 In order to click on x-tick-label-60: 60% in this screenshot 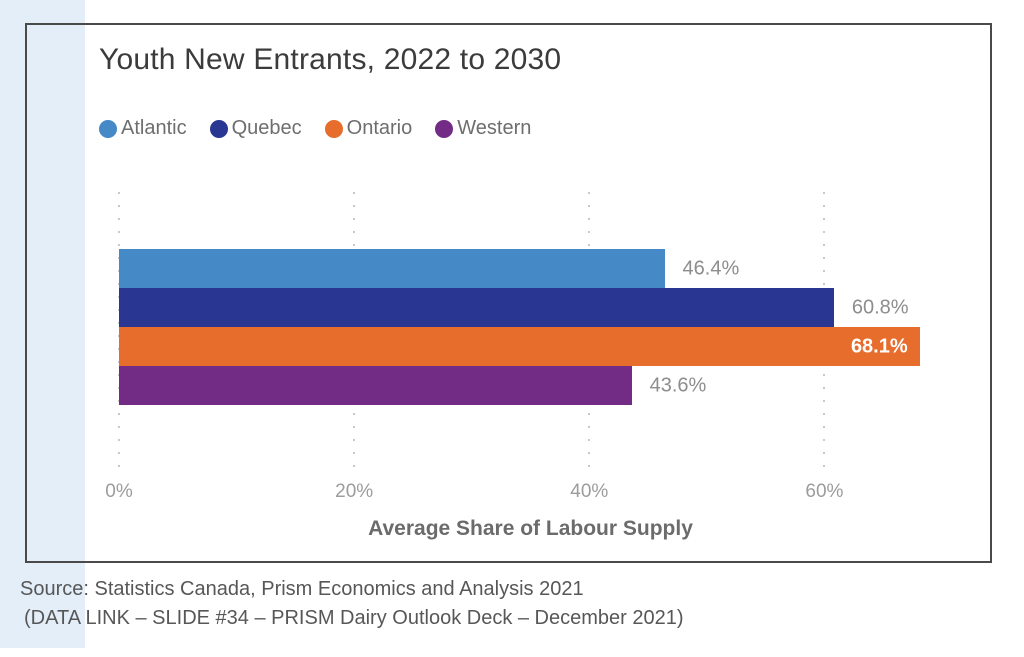, I will do `click(824, 491)`.